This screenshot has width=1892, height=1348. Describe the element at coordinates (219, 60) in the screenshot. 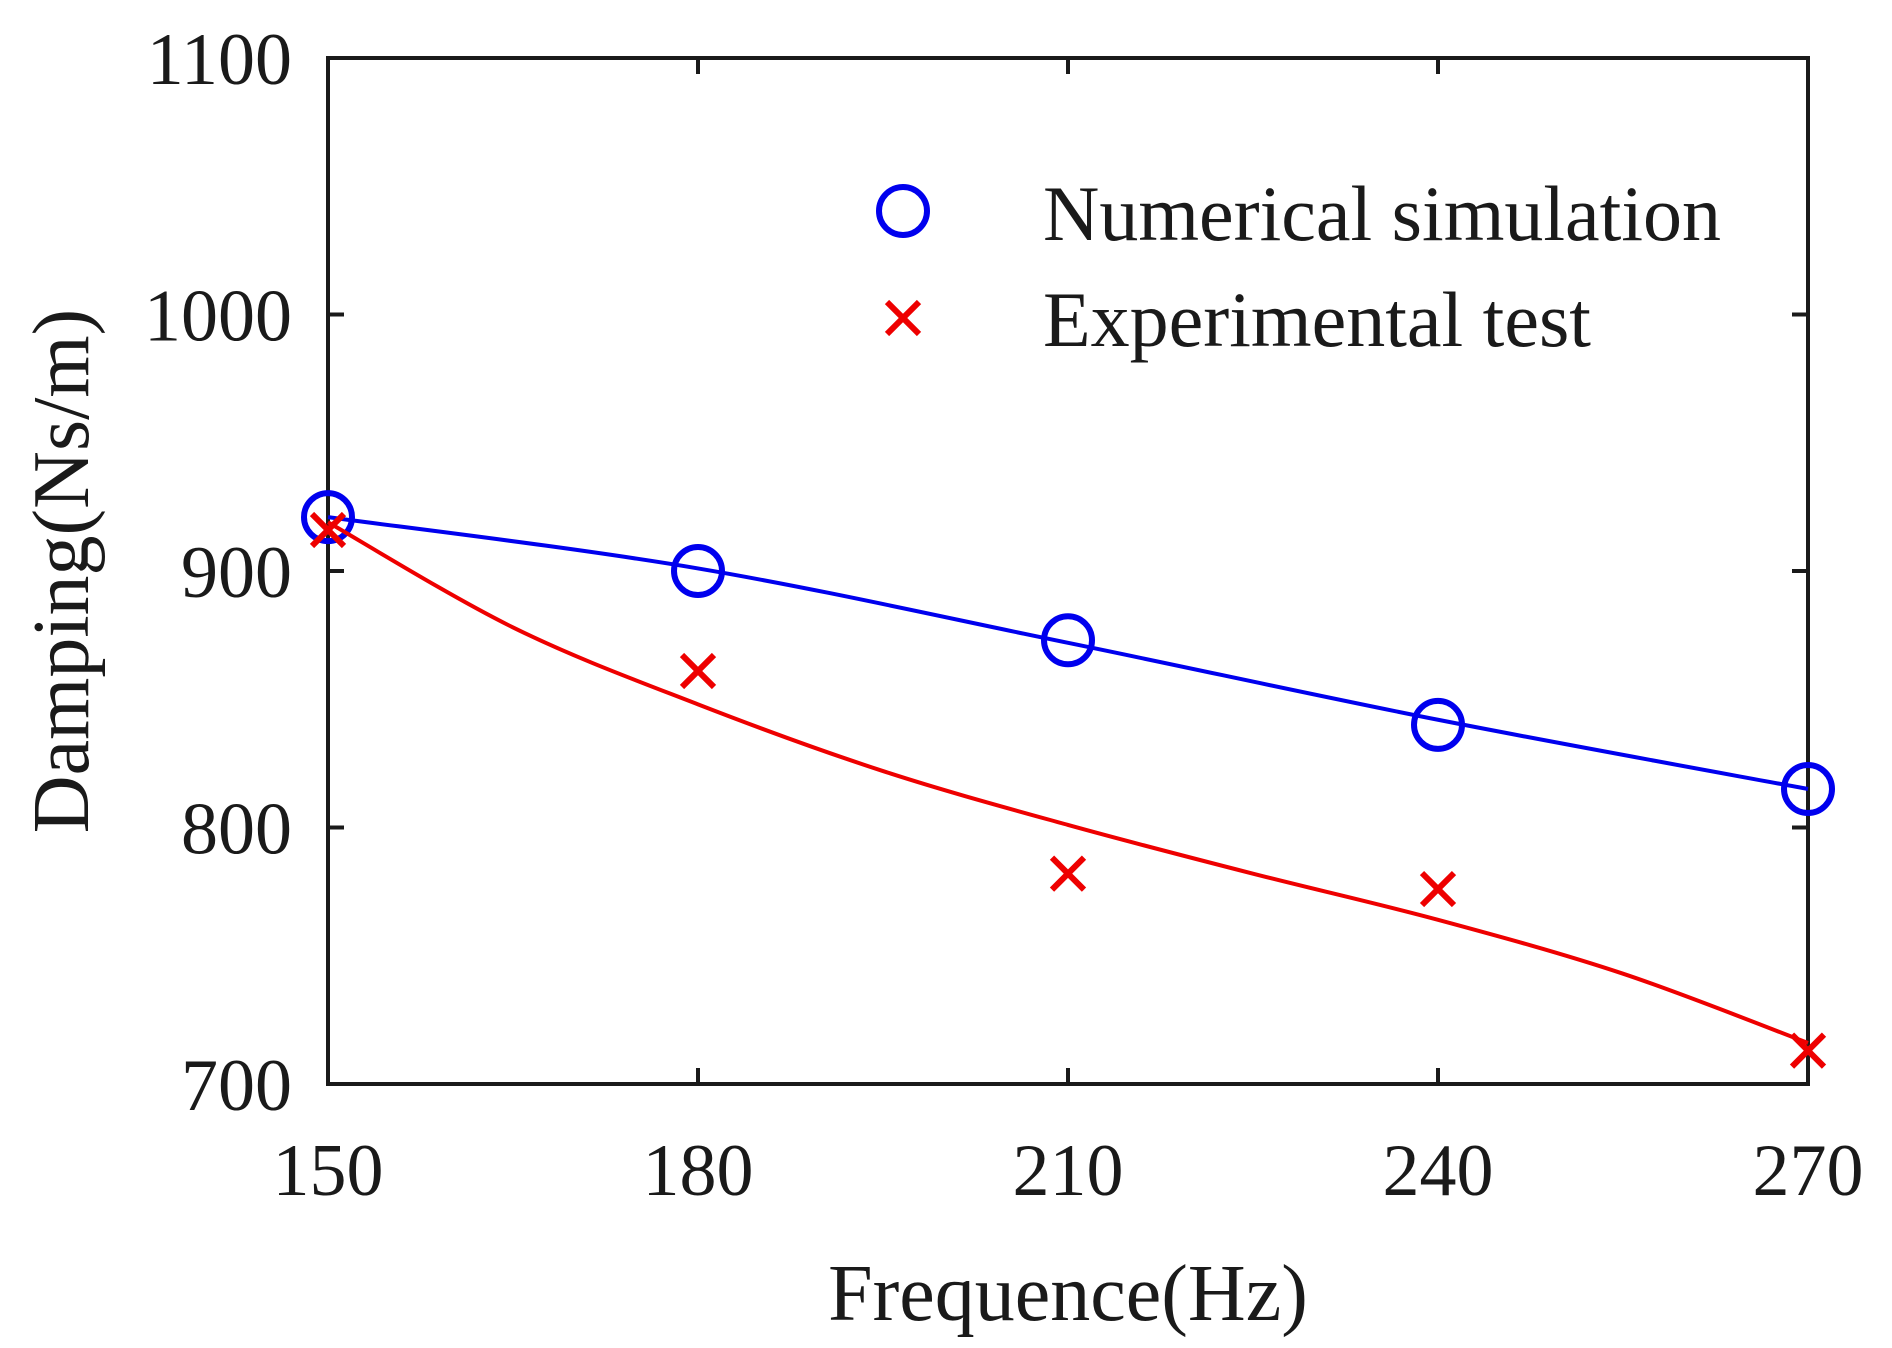

I see `y-tick-label: 1100` at that location.